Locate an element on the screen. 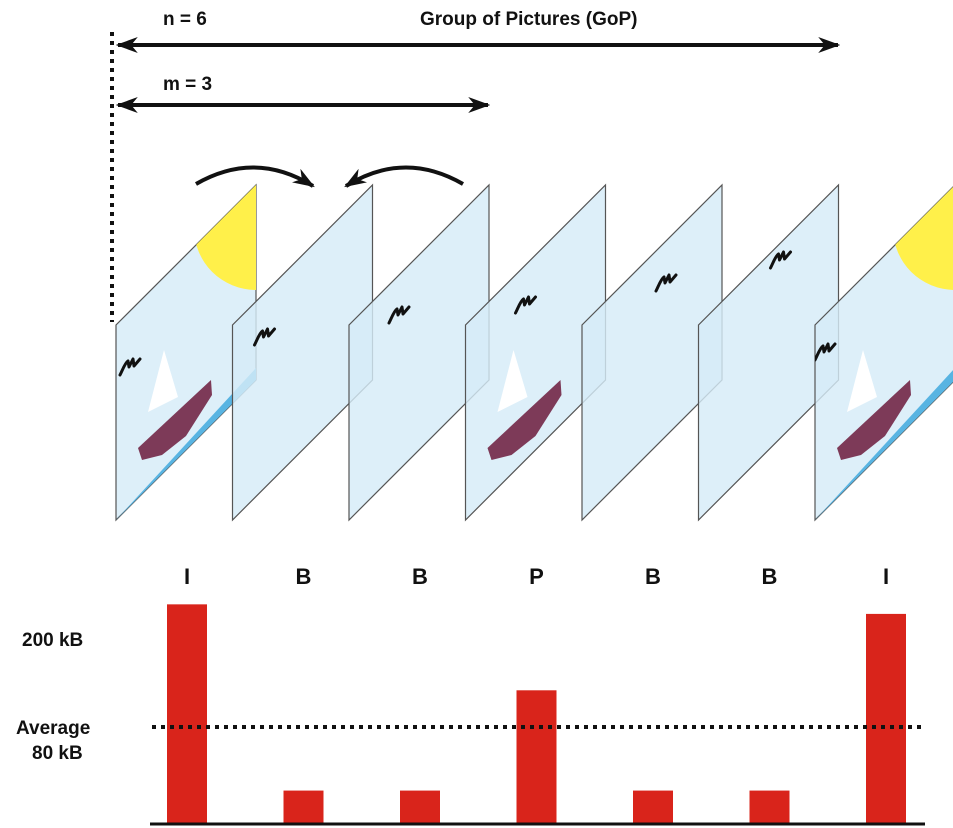  average-label: Average is located at coordinates (53, 728).